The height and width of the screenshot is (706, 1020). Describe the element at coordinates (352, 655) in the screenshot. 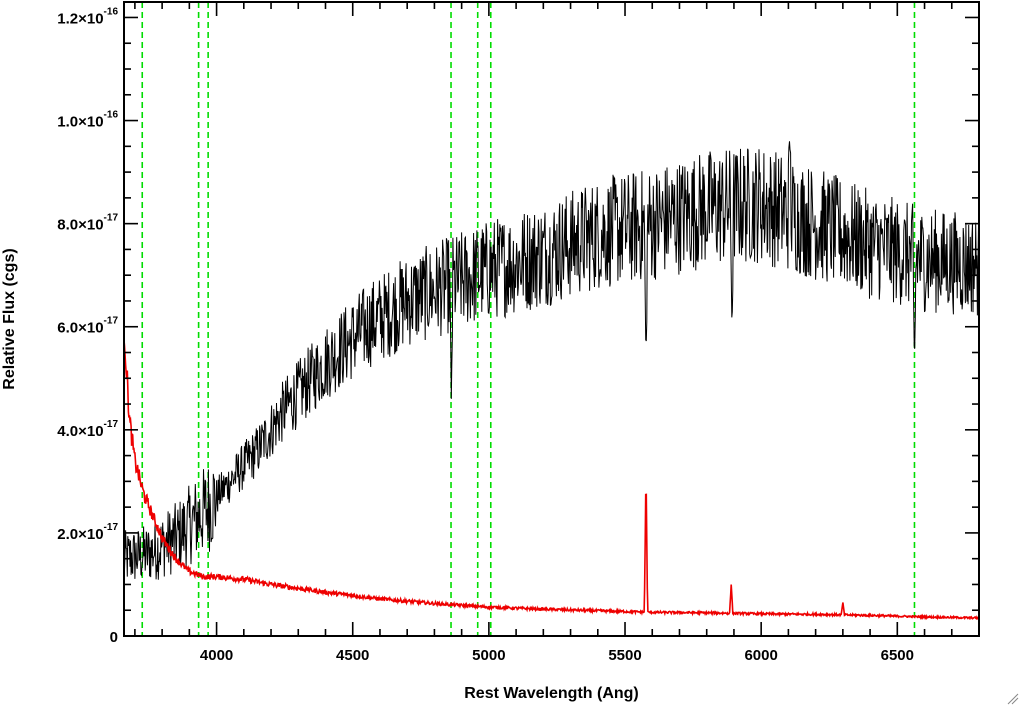

I see `x-tick-label: 4500` at that location.